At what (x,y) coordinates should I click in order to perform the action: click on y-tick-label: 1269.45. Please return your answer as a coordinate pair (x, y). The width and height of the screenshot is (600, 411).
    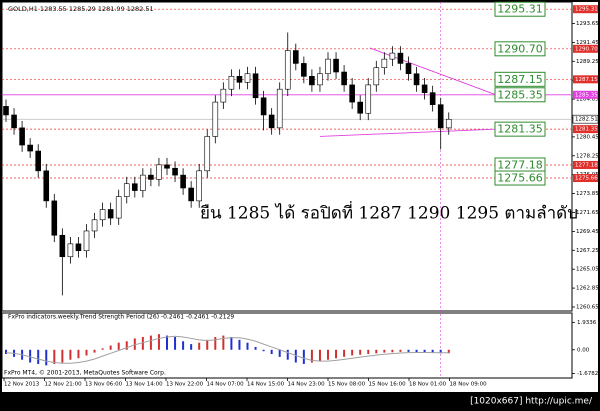
    Looking at the image, I should click on (587, 232).